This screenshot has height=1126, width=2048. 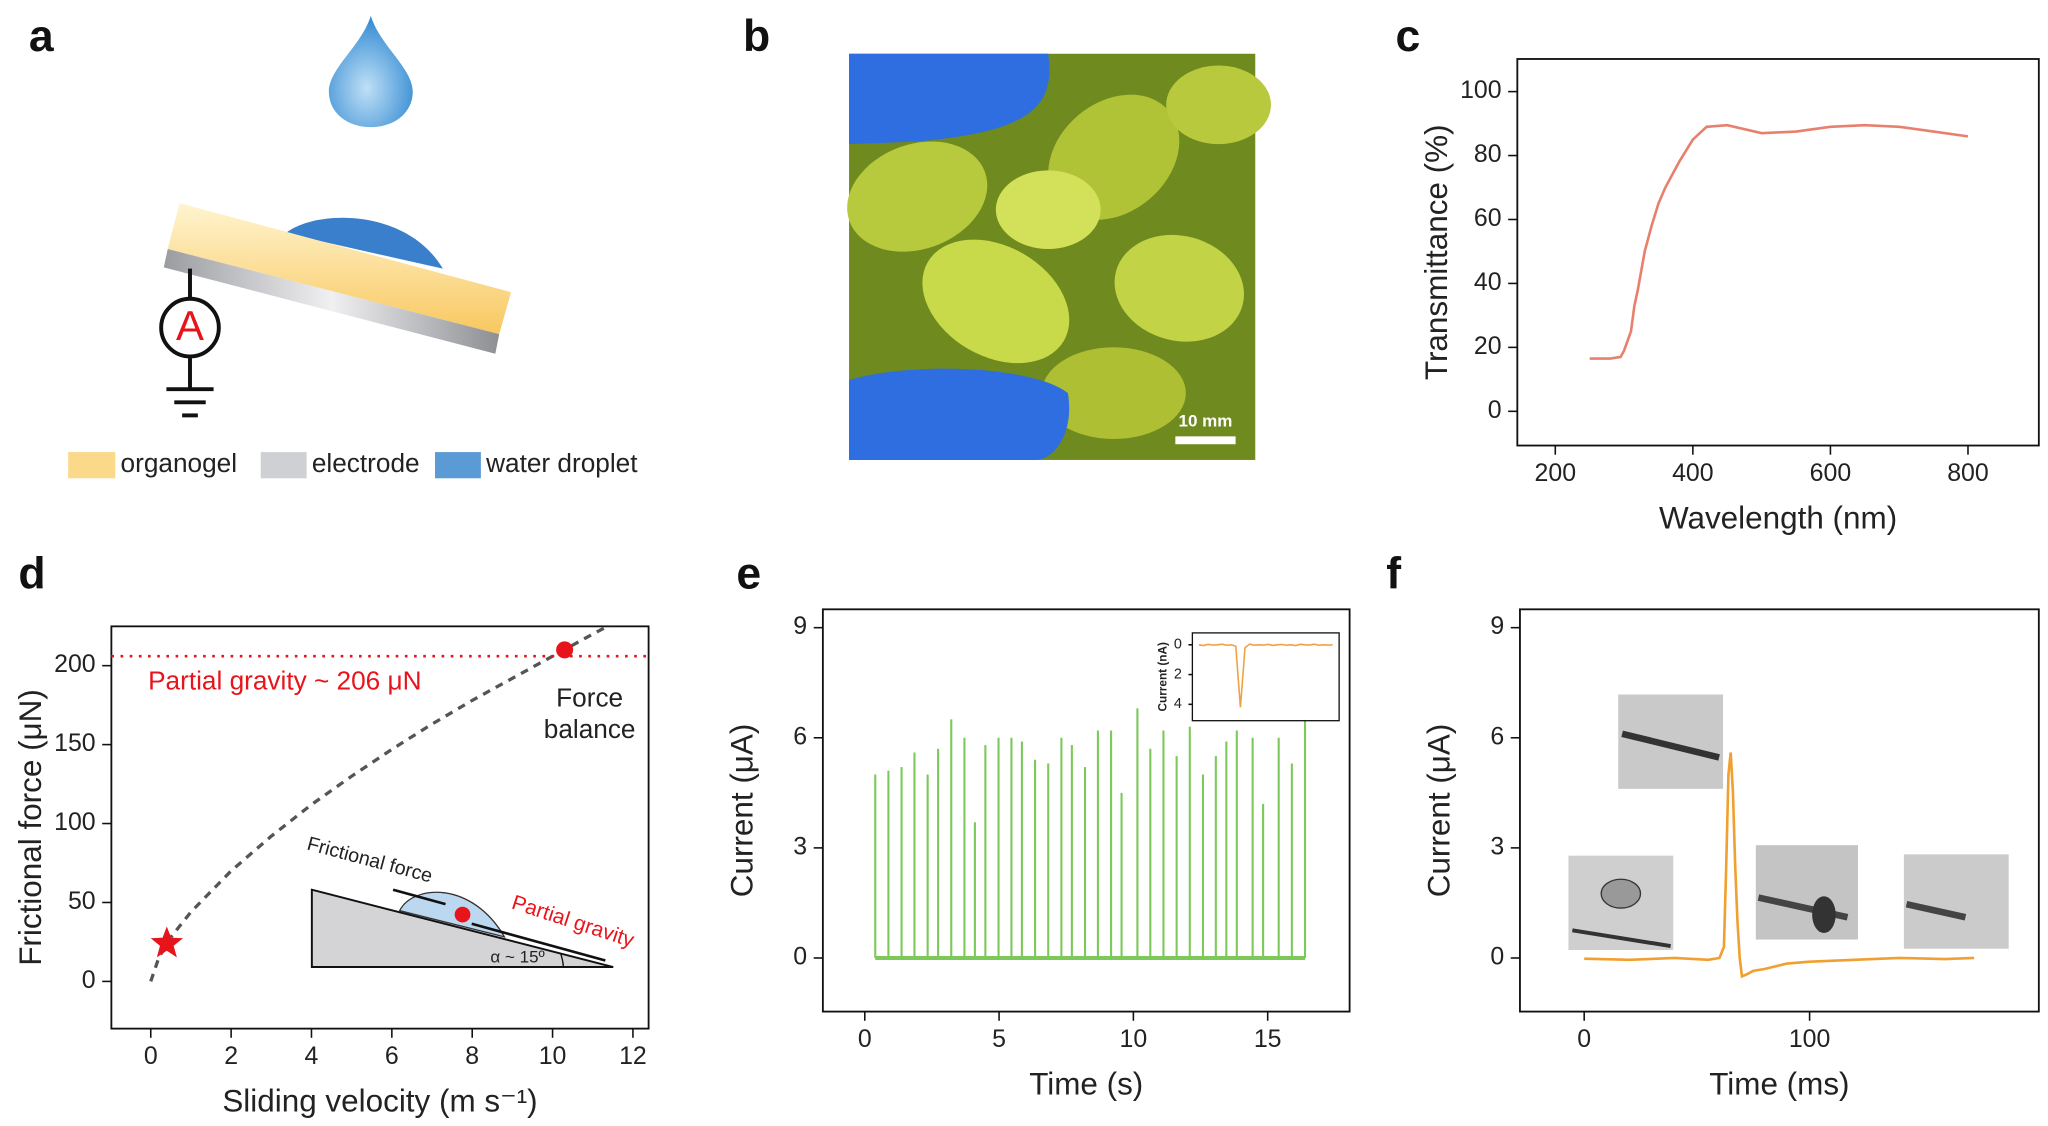 What do you see at coordinates (1556, 473) in the screenshot?
I see `x-tick-label: 200` at bounding box center [1556, 473].